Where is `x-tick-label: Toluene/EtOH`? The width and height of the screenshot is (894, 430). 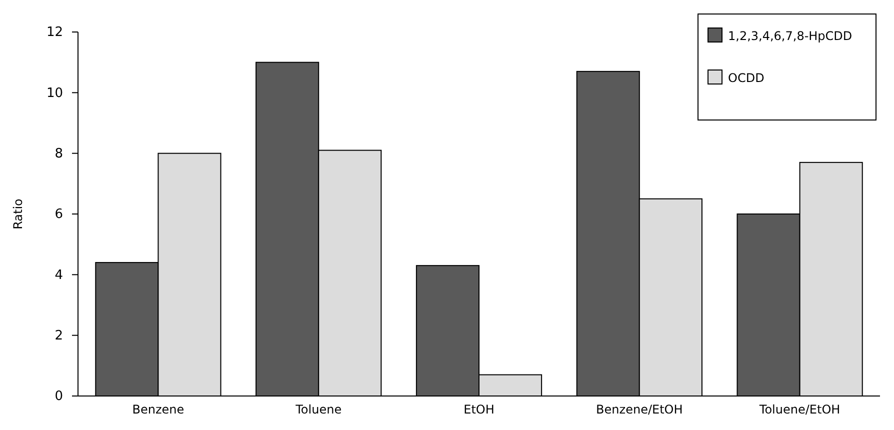 x-tick-label: Toluene/EtOH is located at coordinates (799, 409).